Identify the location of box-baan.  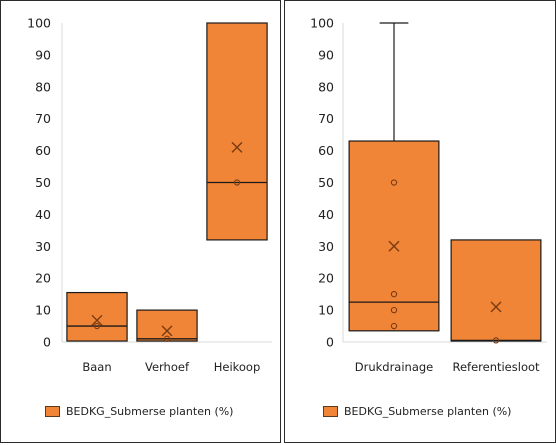
(97, 316).